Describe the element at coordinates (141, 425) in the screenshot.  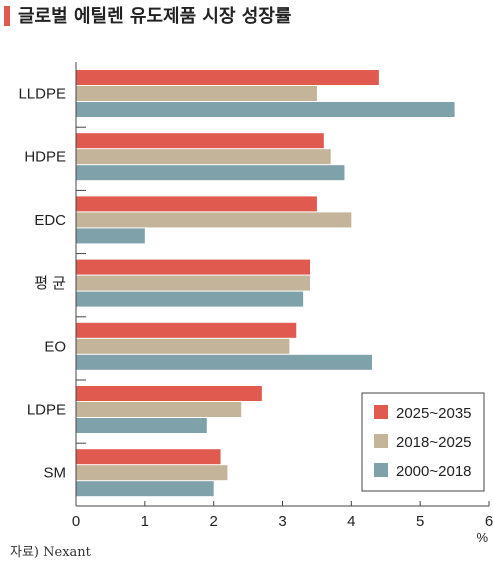
I see `bar-2000~2018-LDPE` at that location.